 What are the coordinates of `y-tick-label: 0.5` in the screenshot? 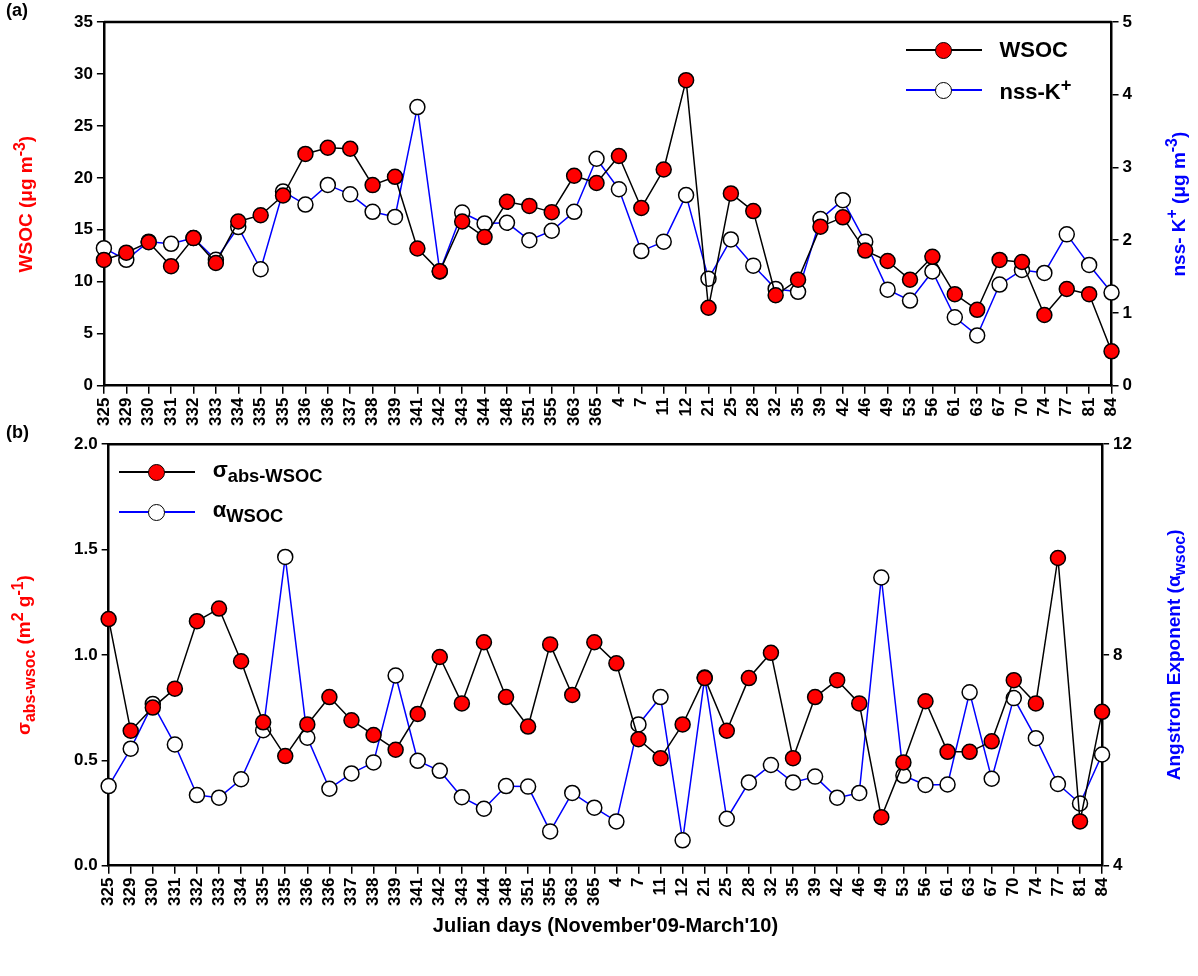 It's located at (85, 759).